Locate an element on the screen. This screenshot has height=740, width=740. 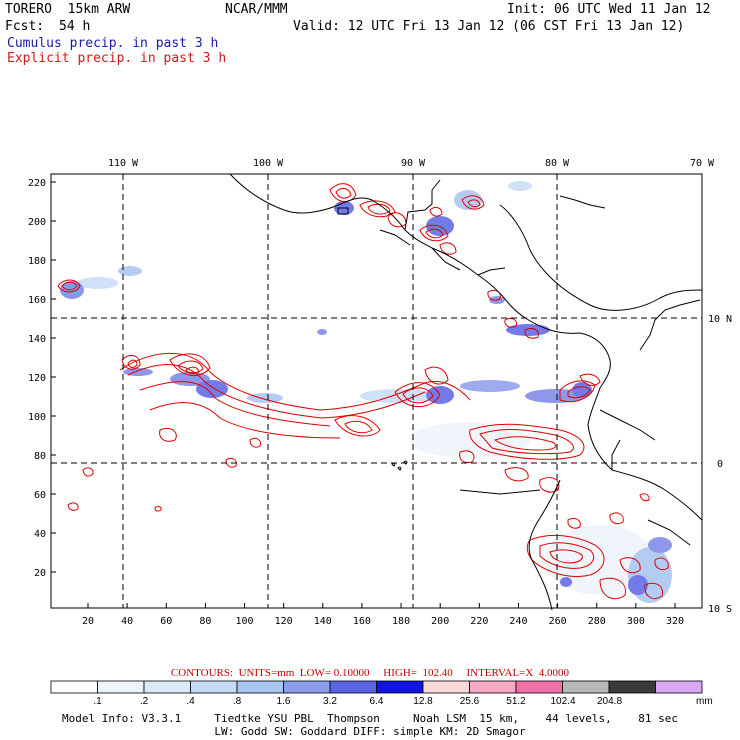
x-tick-label: 220 is located at coordinates (479, 621).